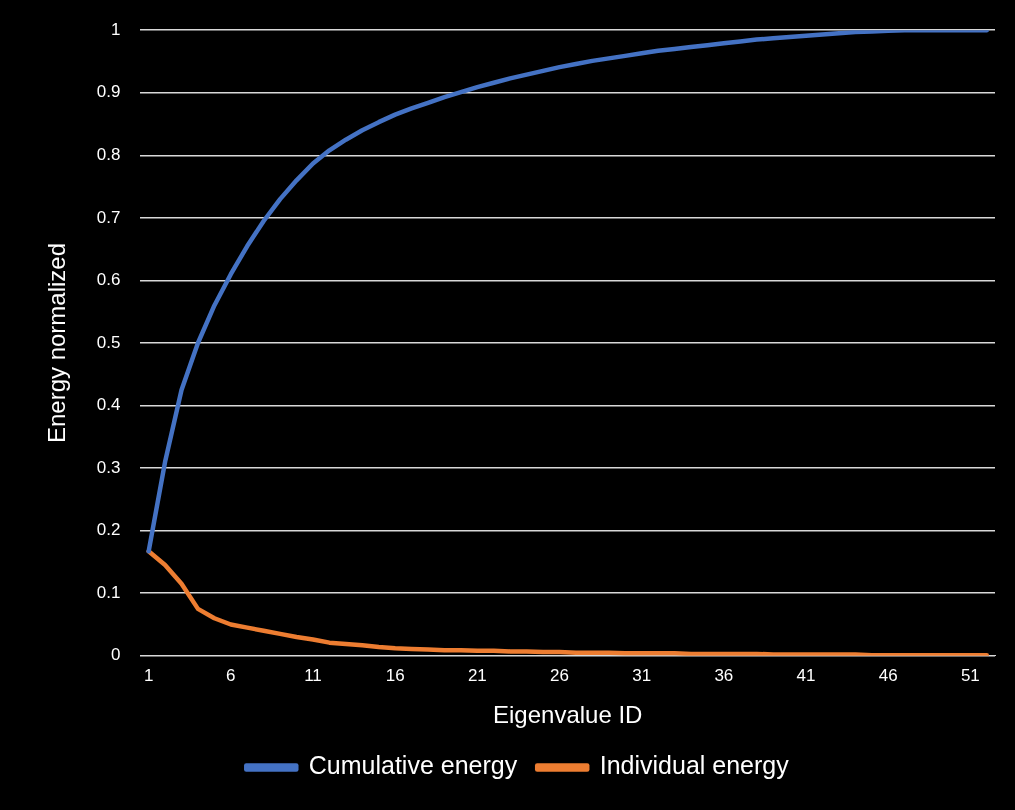 Image resolution: width=1015 pixels, height=810 pixels. Describe the element at coordinates (313, 675) in the screenshot. I see `x-tick-label: 11` at that location.